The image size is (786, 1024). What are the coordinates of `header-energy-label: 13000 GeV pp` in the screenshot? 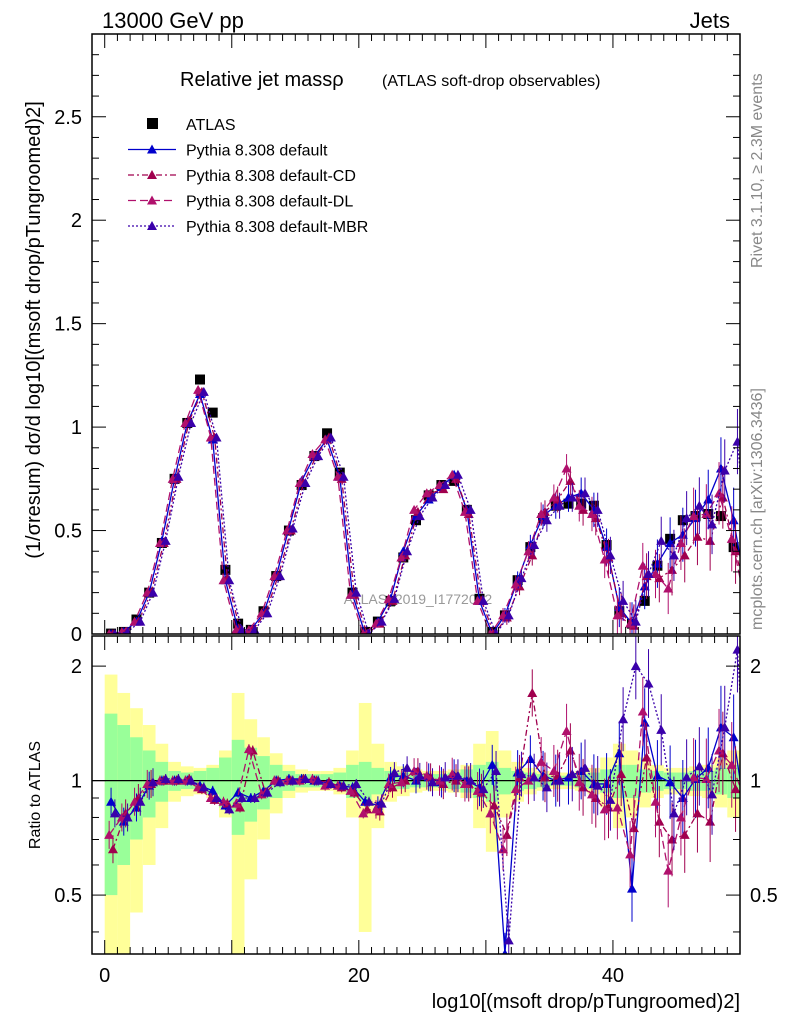 It's located at (173, 20).